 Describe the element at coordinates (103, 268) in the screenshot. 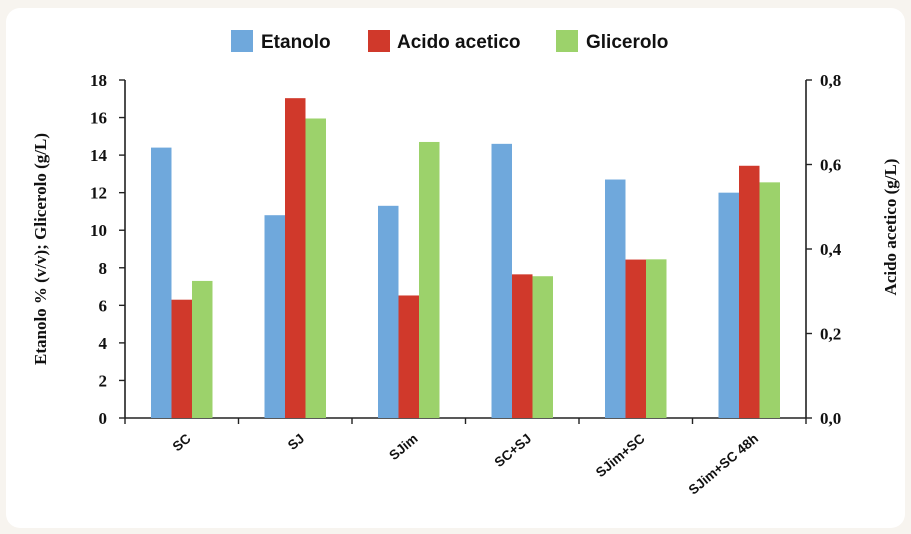

I see `left-tick-label: 8` at that location.